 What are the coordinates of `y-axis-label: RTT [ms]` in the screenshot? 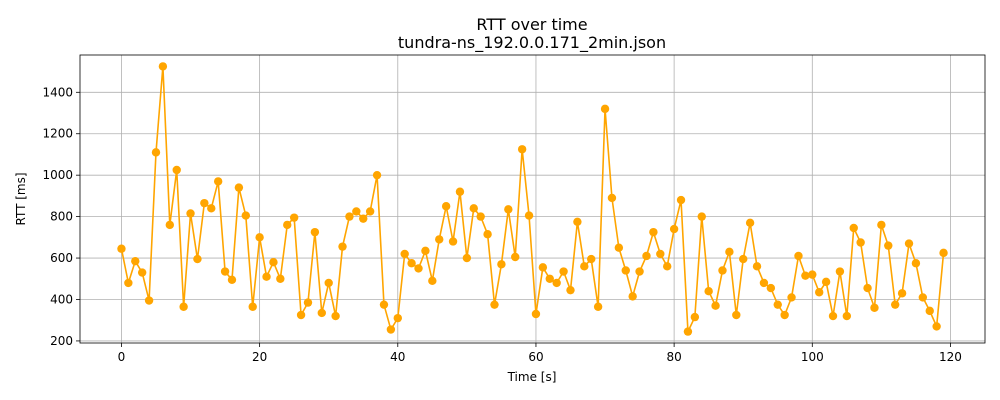 It's located at (21, 198).